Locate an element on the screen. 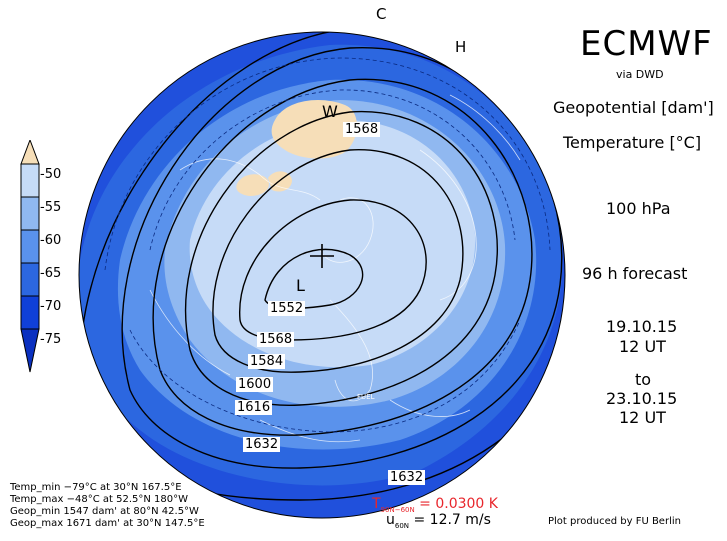 The image size is (727, 541). credit-label: Plot produced by FU Berlin is located at coordinates (614, 521).